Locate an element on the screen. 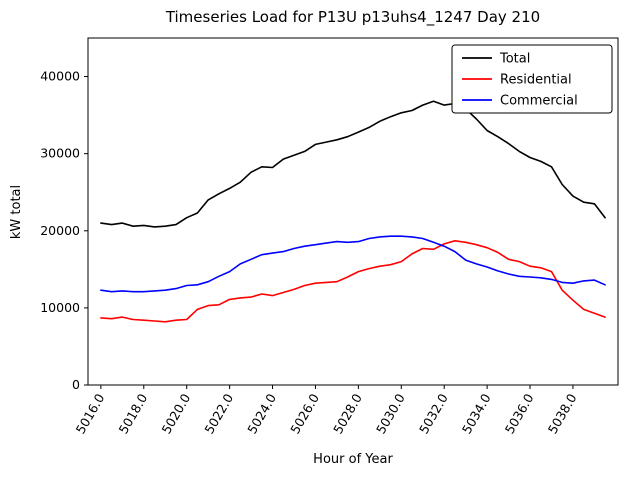 This screenshot has width=640, height=484. legend-label-commercial: Commercial is located at coordinates (539, 101).